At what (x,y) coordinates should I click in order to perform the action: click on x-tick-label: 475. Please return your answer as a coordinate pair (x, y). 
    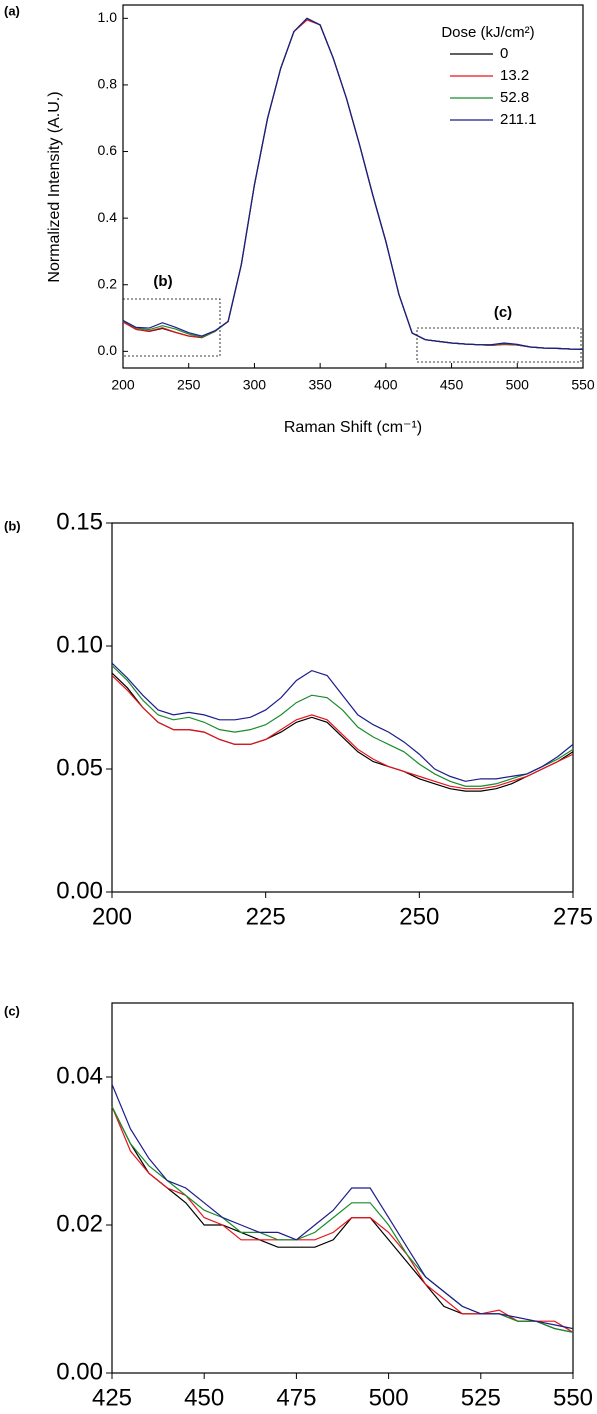
    Looking at the image, I should click on (296, 1397).